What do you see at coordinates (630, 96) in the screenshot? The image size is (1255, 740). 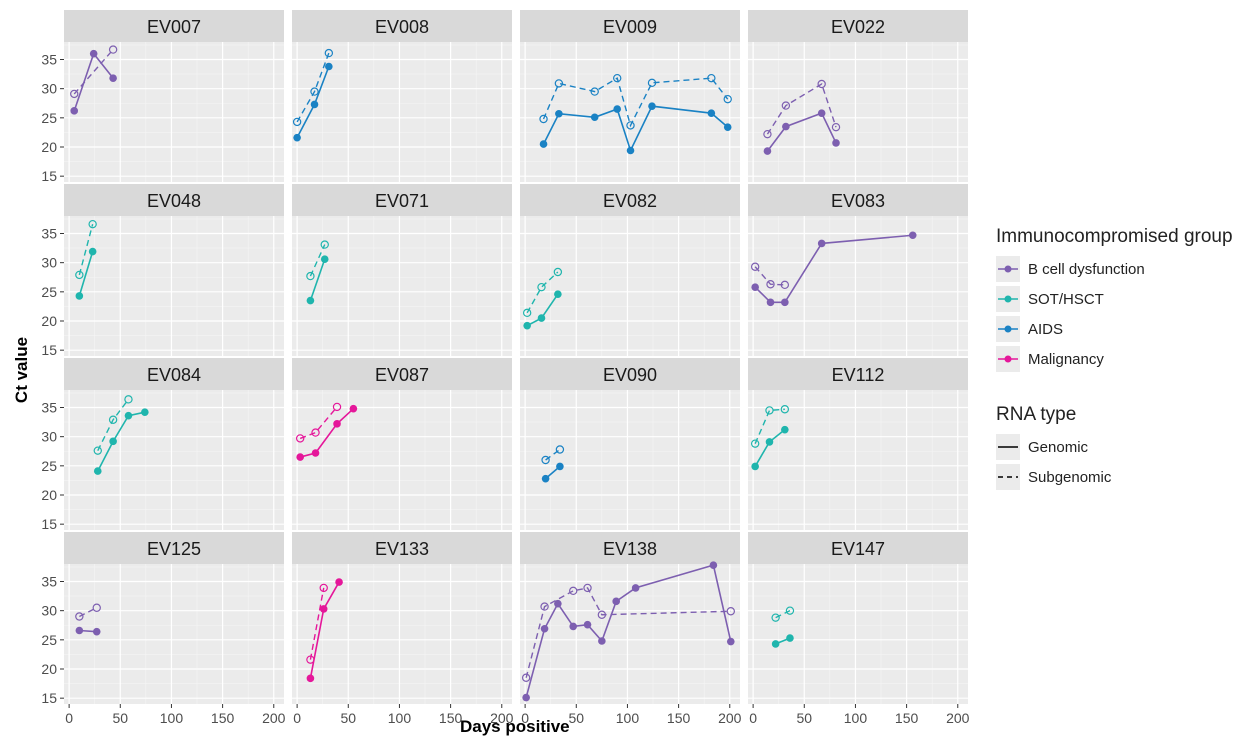 I see `panel-ev009: EV009` at bounding box center [630, 96].